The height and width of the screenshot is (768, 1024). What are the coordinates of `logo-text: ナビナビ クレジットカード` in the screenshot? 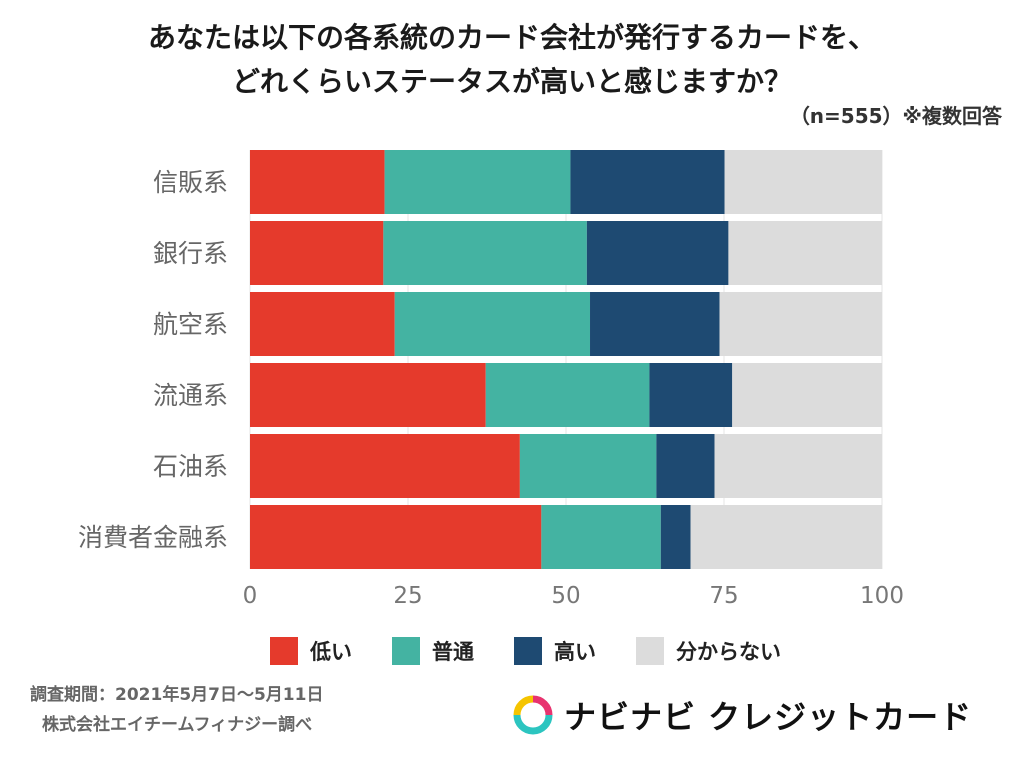 It's located at (768, 717).